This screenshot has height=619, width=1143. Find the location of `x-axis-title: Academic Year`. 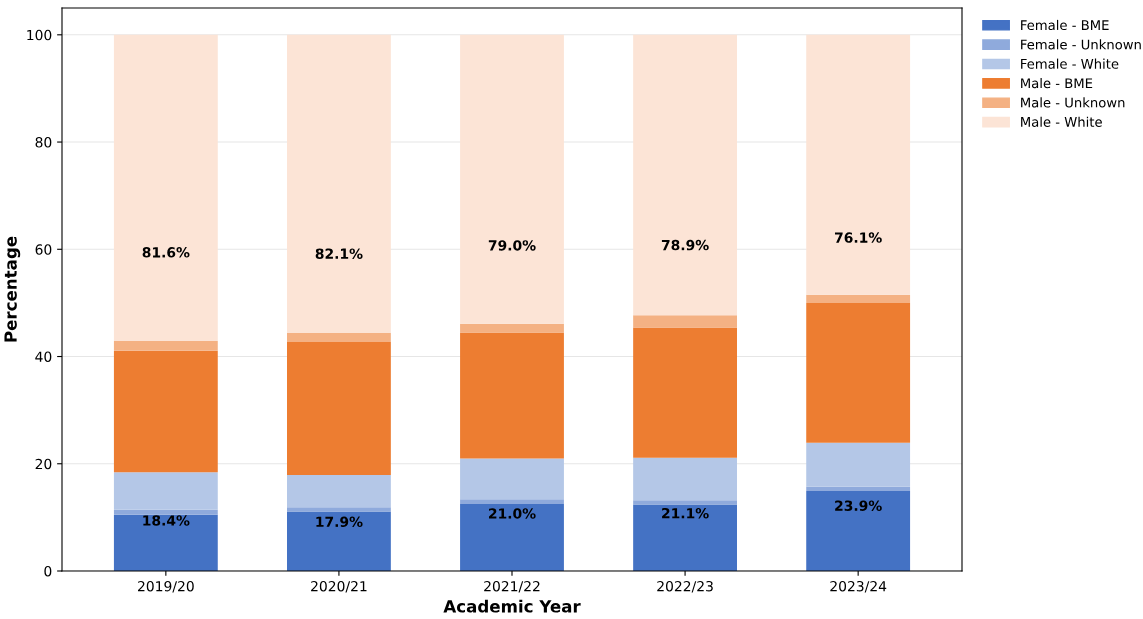

x-axis-title: Academic Year is located at coordinates (512, 606).